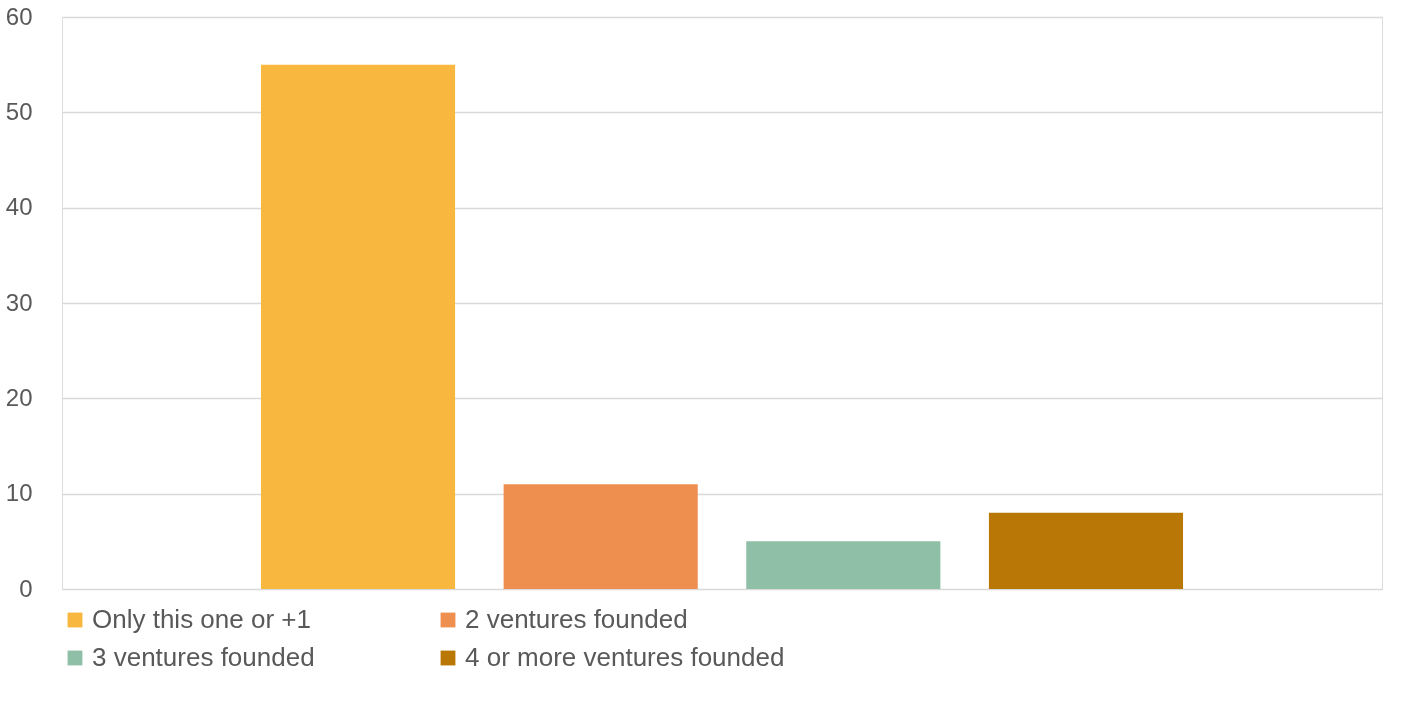  I want to click on legend-label: Only this one or +1, so click(201, 619).